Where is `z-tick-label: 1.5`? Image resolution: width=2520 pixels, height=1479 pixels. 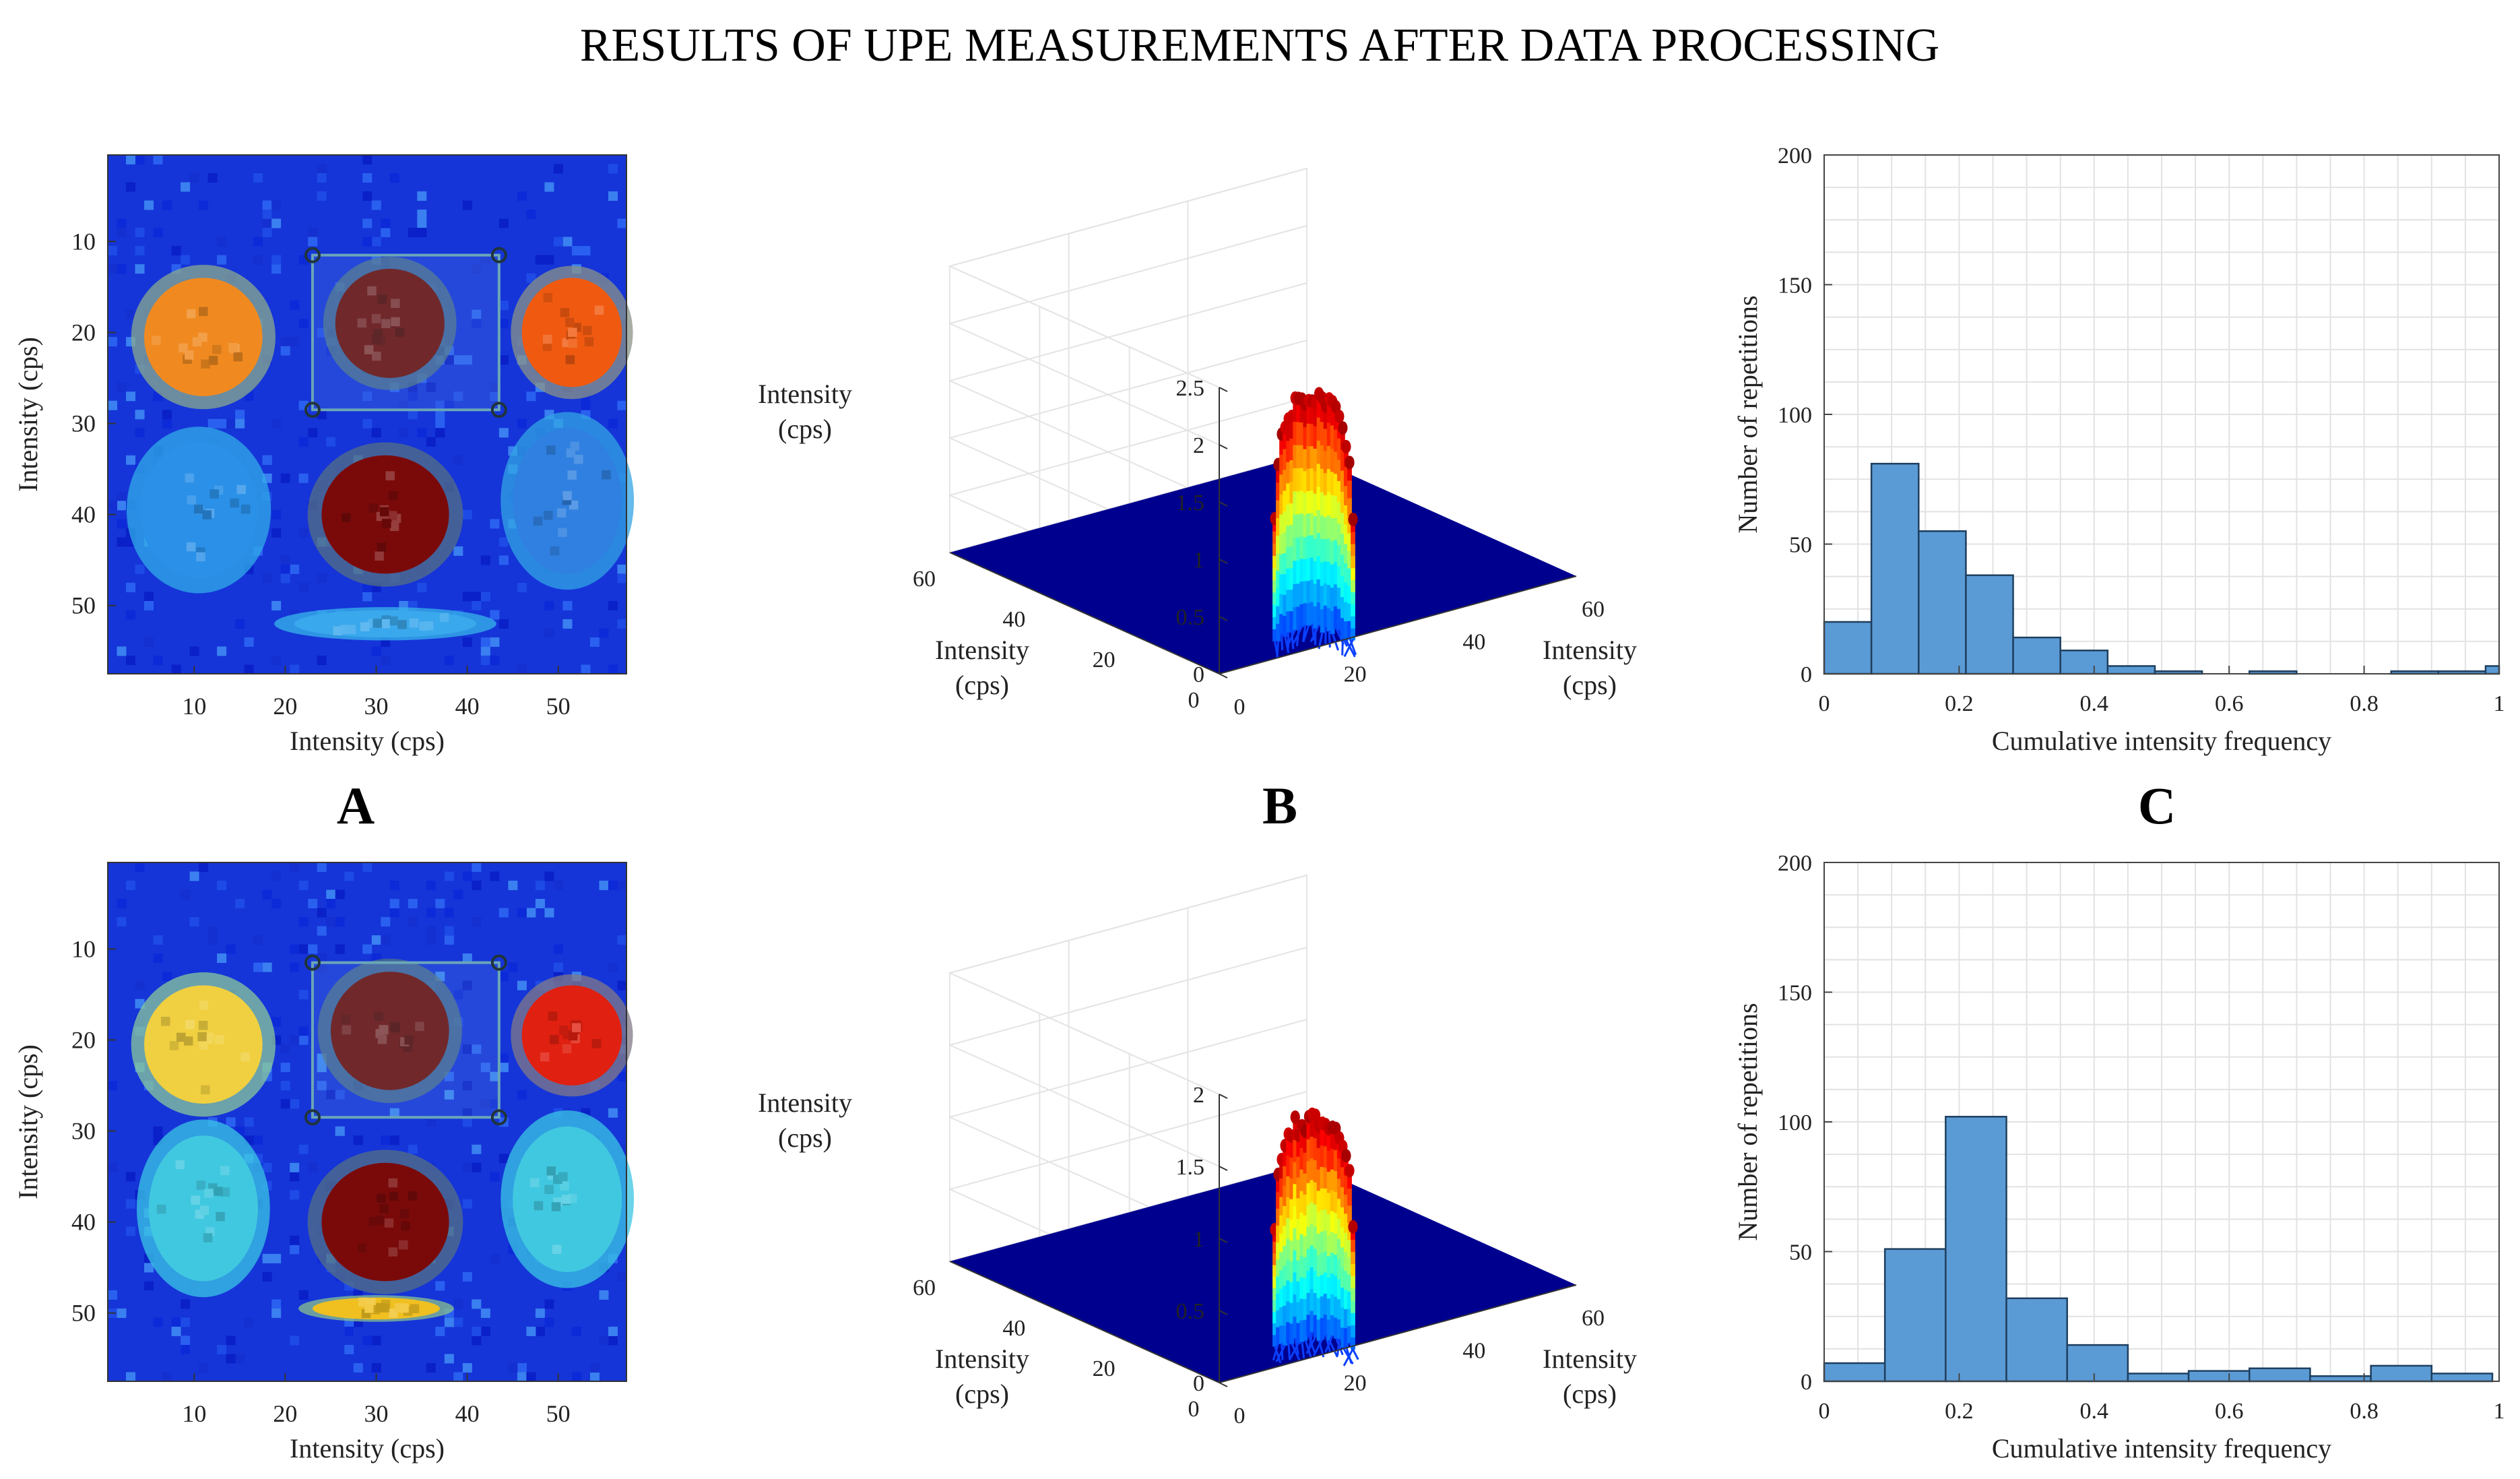 z-tick-label: 1.5 is located at coordinates (1190, 1168).